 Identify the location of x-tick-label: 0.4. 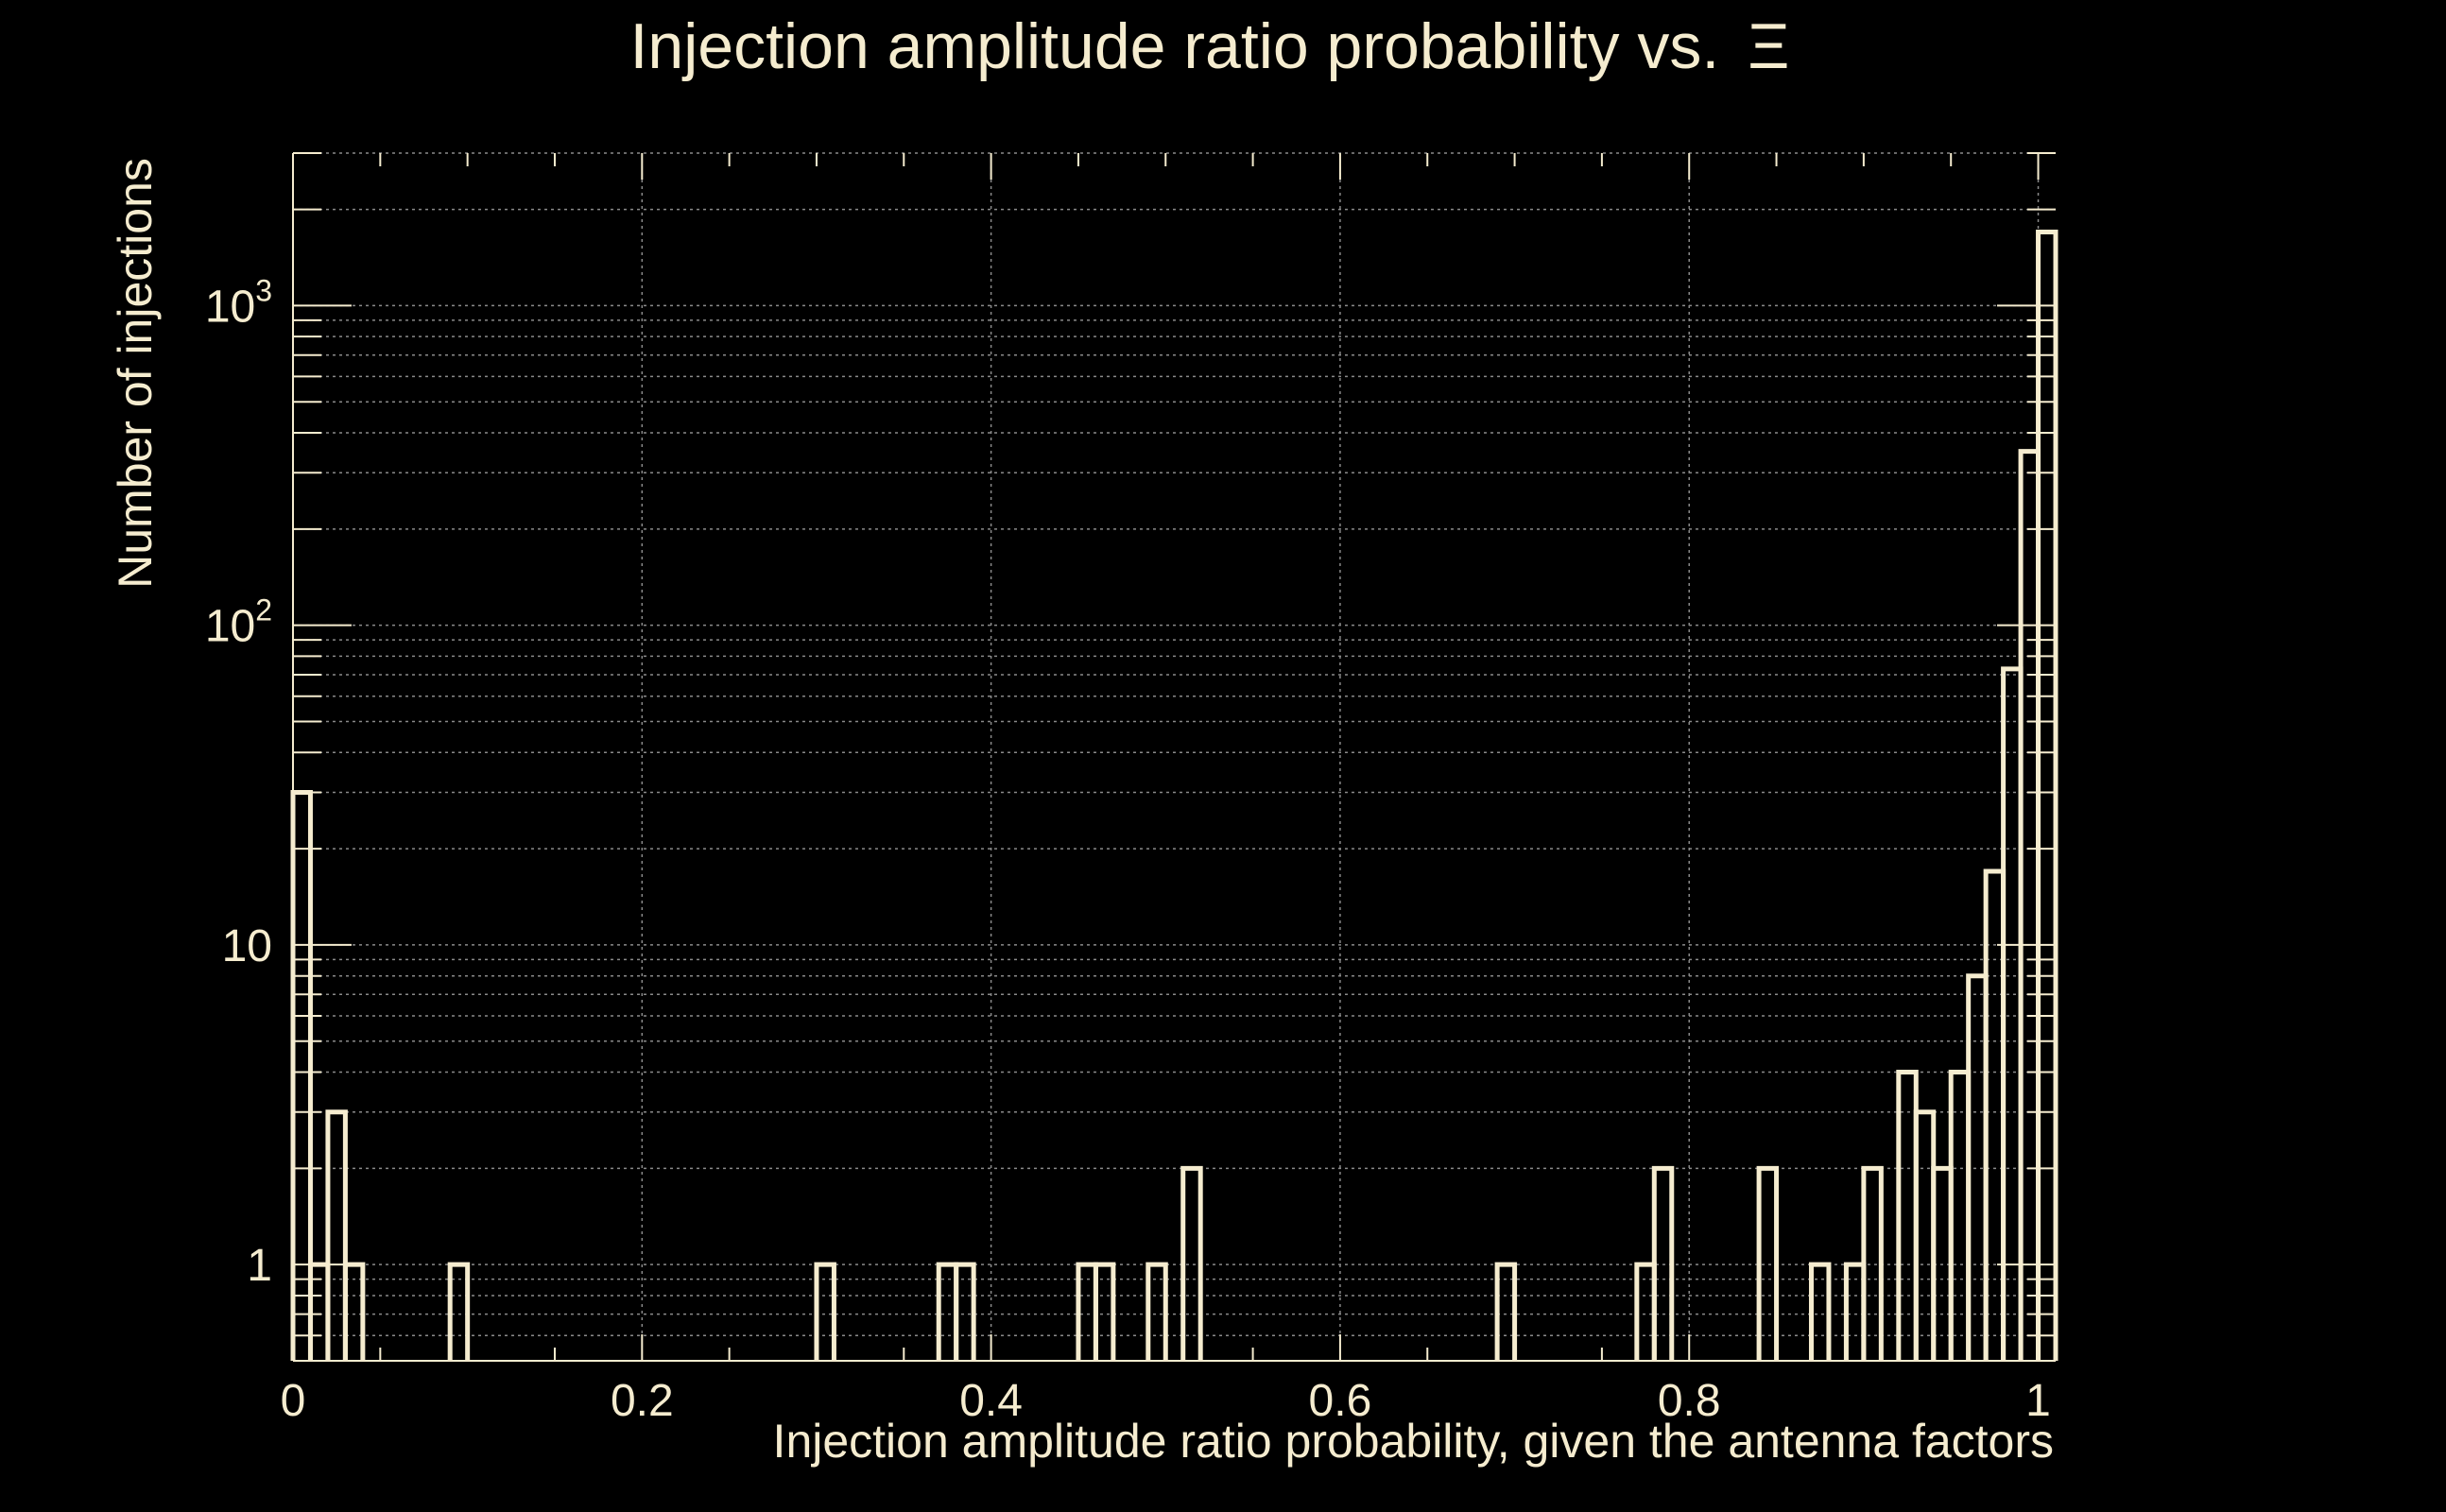
(991, 1401).